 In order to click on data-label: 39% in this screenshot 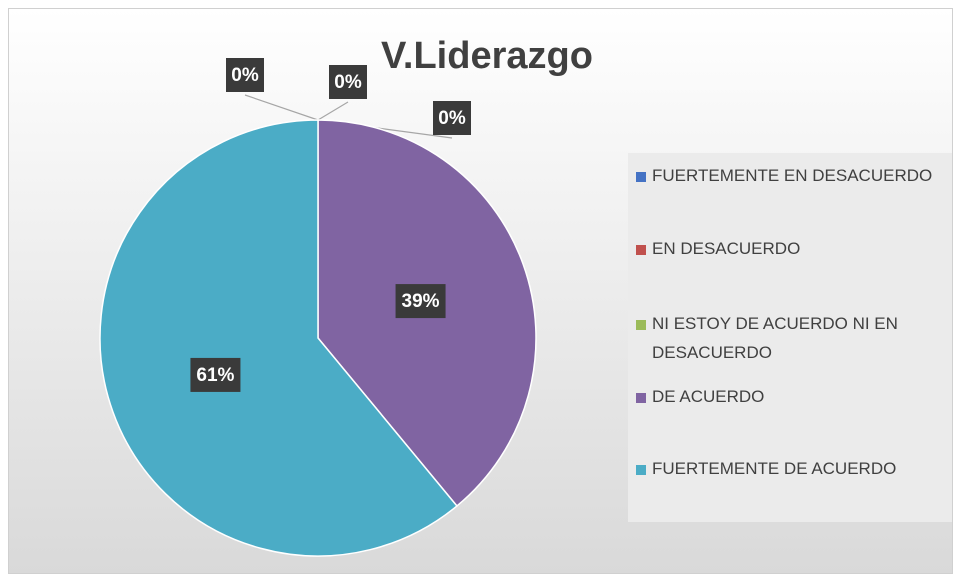, I will do `click(421, 301)`.